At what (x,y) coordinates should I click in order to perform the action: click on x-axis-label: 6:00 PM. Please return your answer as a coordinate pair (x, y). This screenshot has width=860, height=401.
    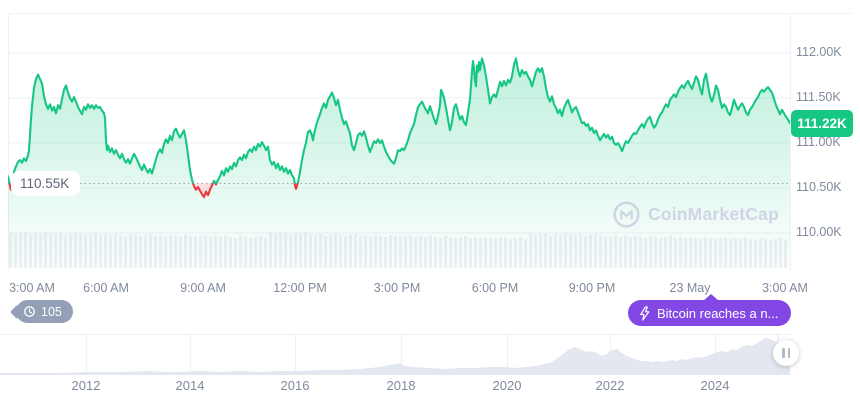
    Looking at the image, I should click on (495, 288).